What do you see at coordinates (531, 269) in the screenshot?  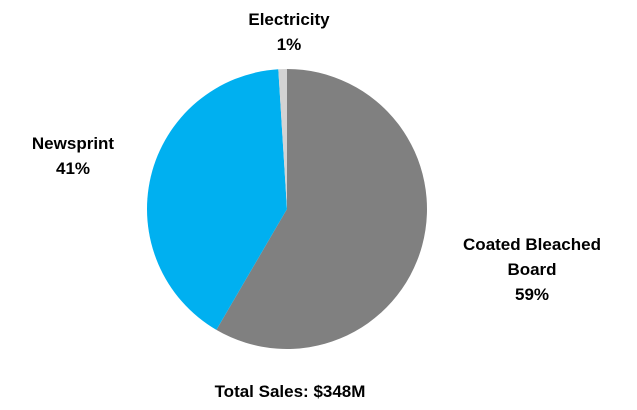 I see `slice-label-coated-bleached-board-line2: Board` at bounding box center [531, 269].